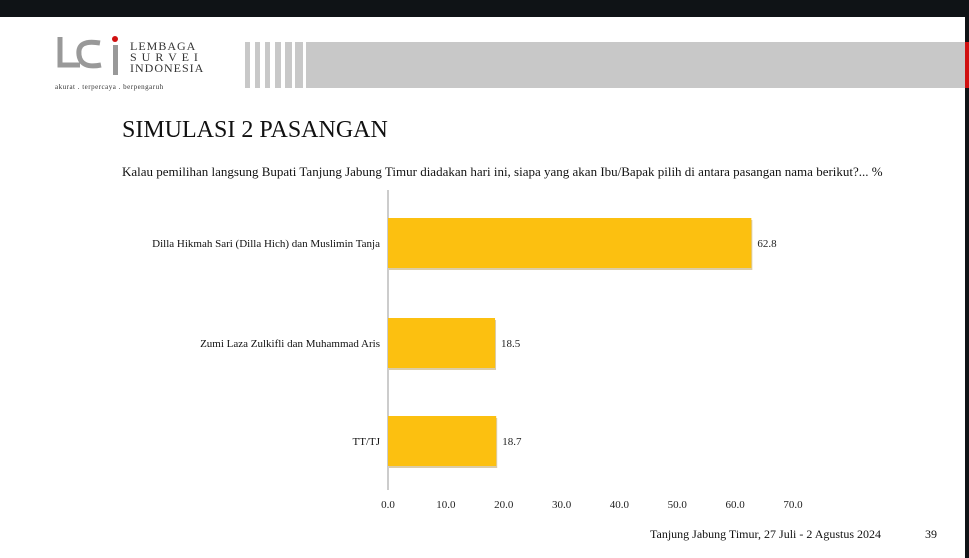 The image size is (969, 558). What do you see at coordinates (367, 442) in the screenshot?
I see `category-label: TT/TJ` at bounding box center [367, 442].